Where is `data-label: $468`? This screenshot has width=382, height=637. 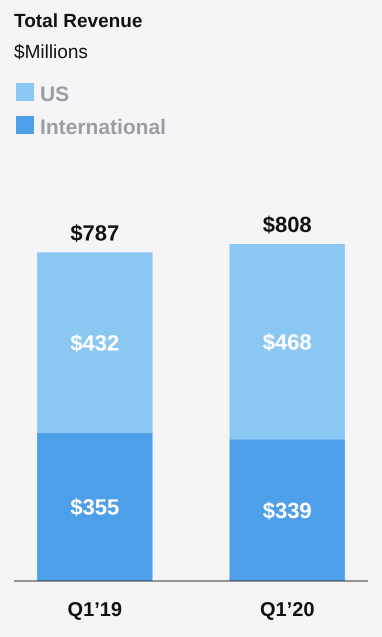
data-label: $468 is located at coordinates (287, 341).